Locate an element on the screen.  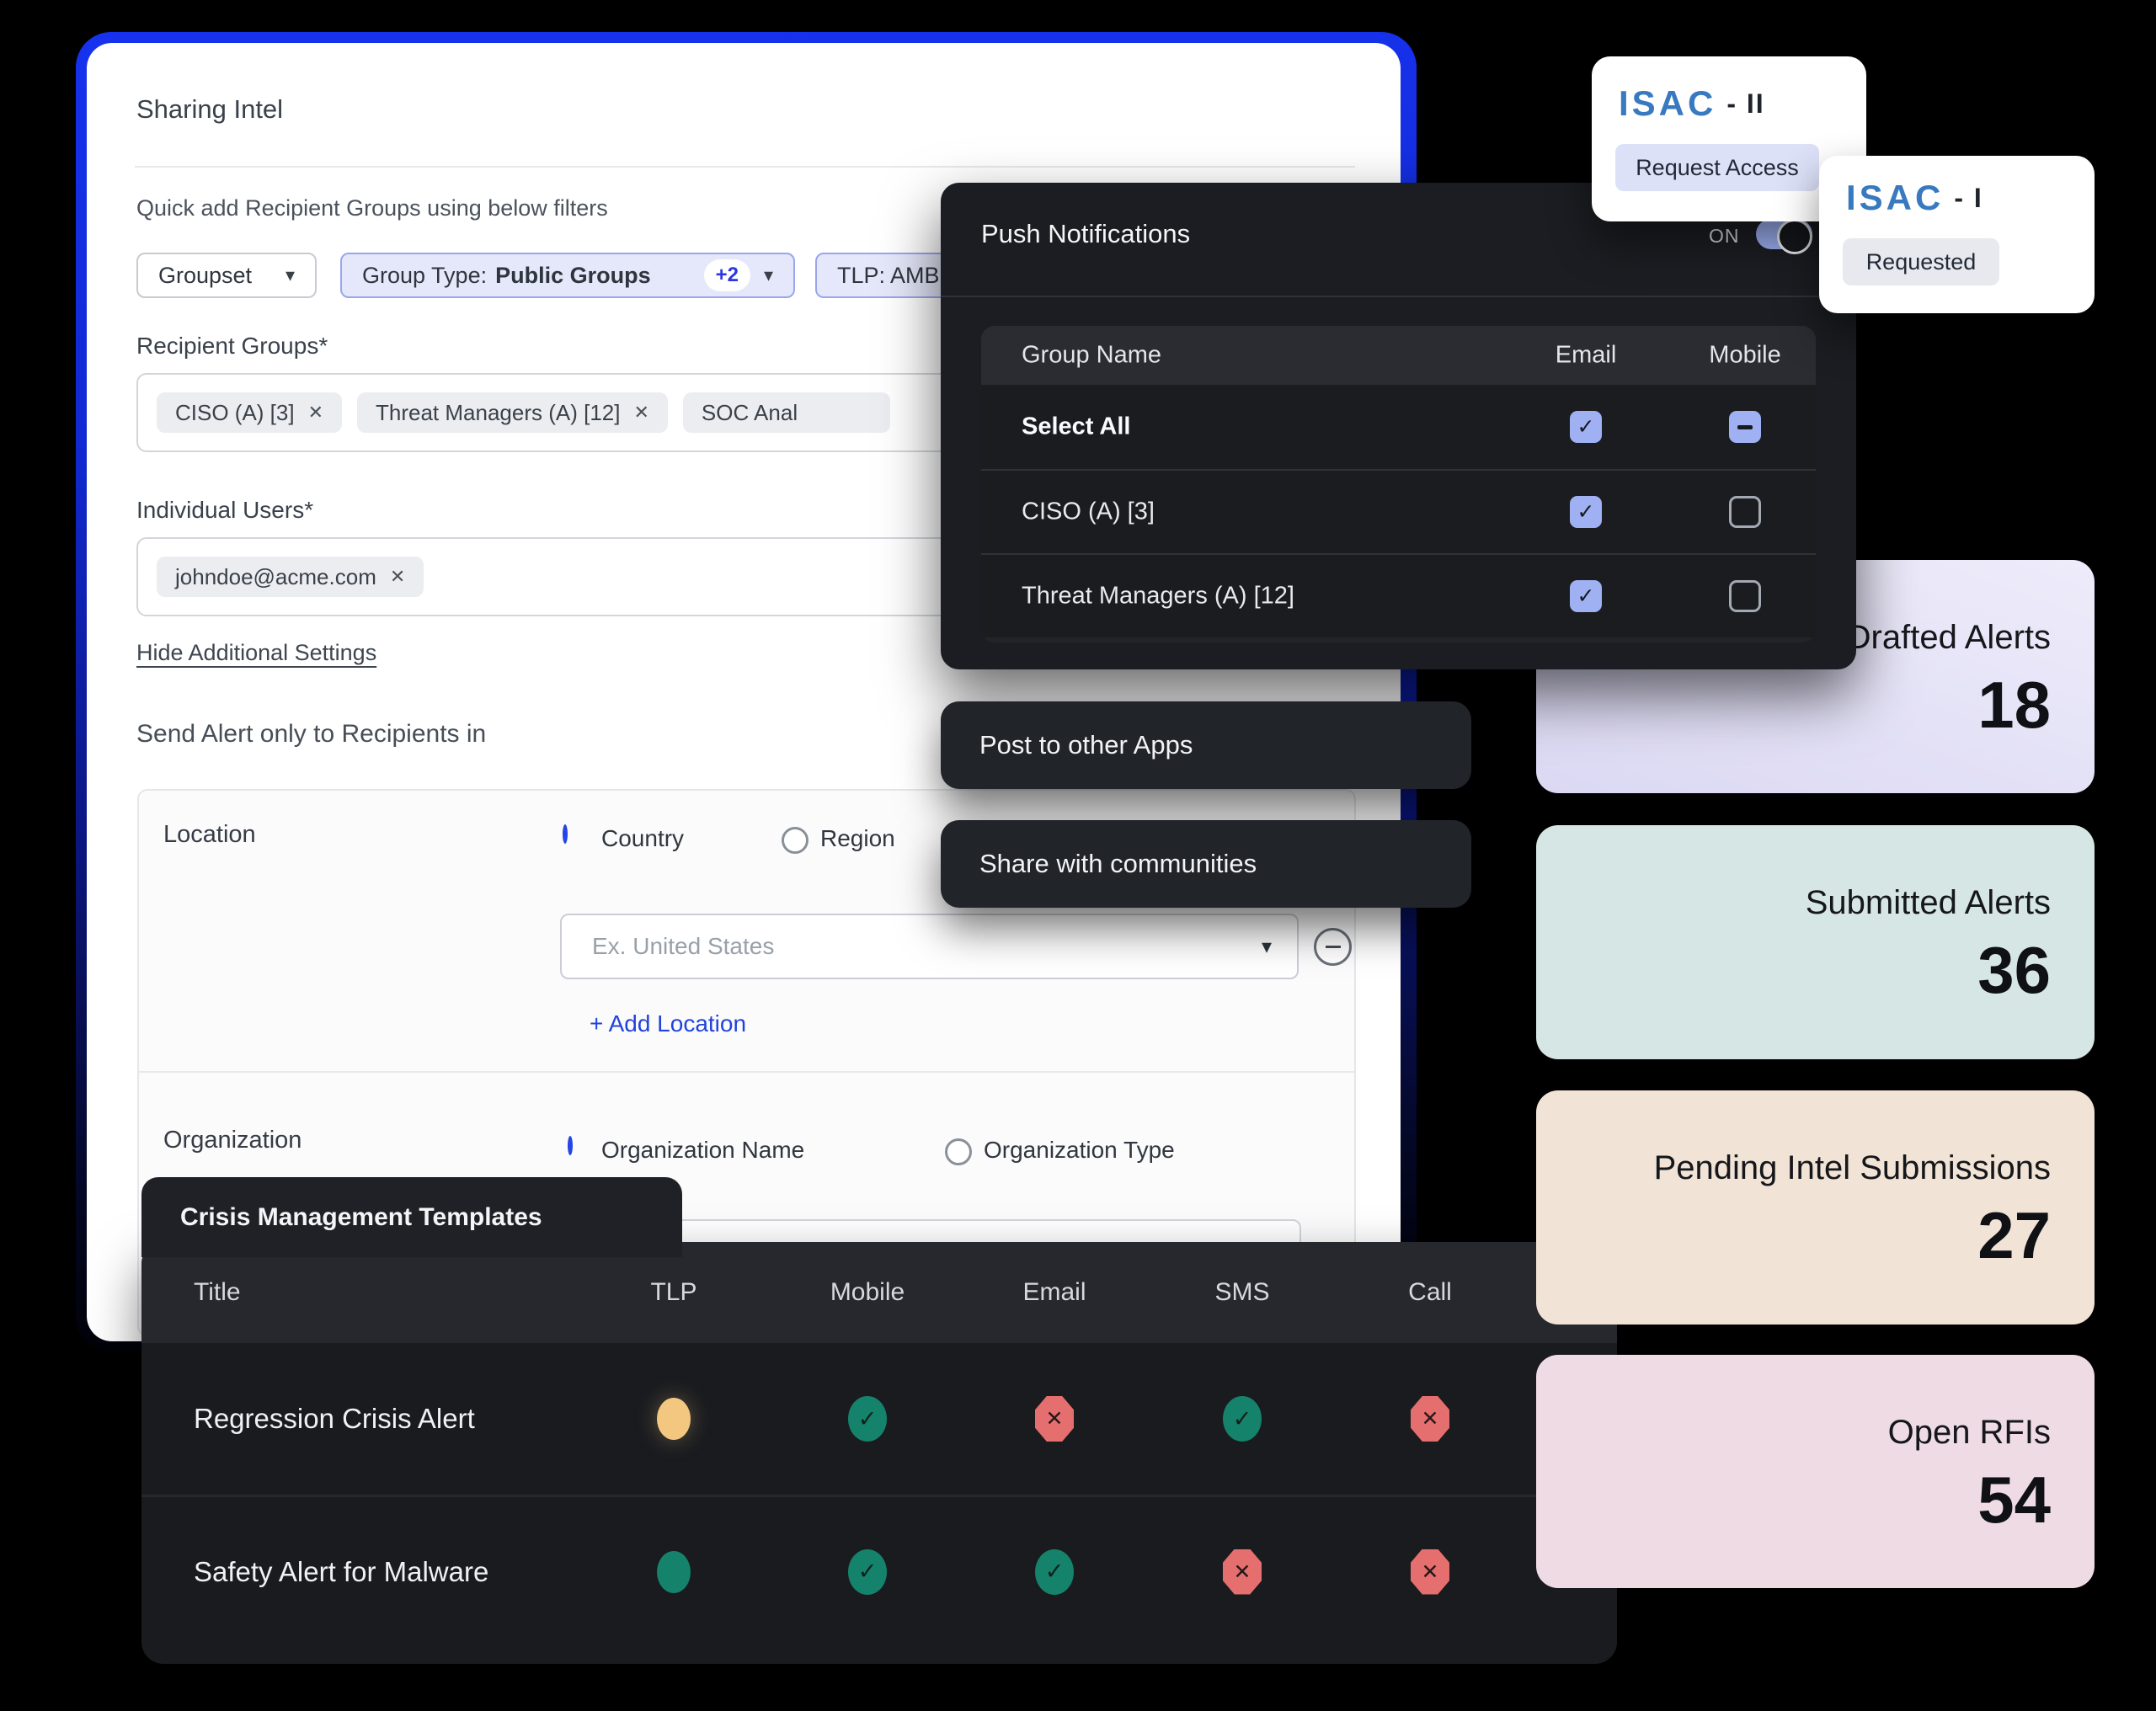
tlp-green-indicator is located at coordinates (674, 1571).